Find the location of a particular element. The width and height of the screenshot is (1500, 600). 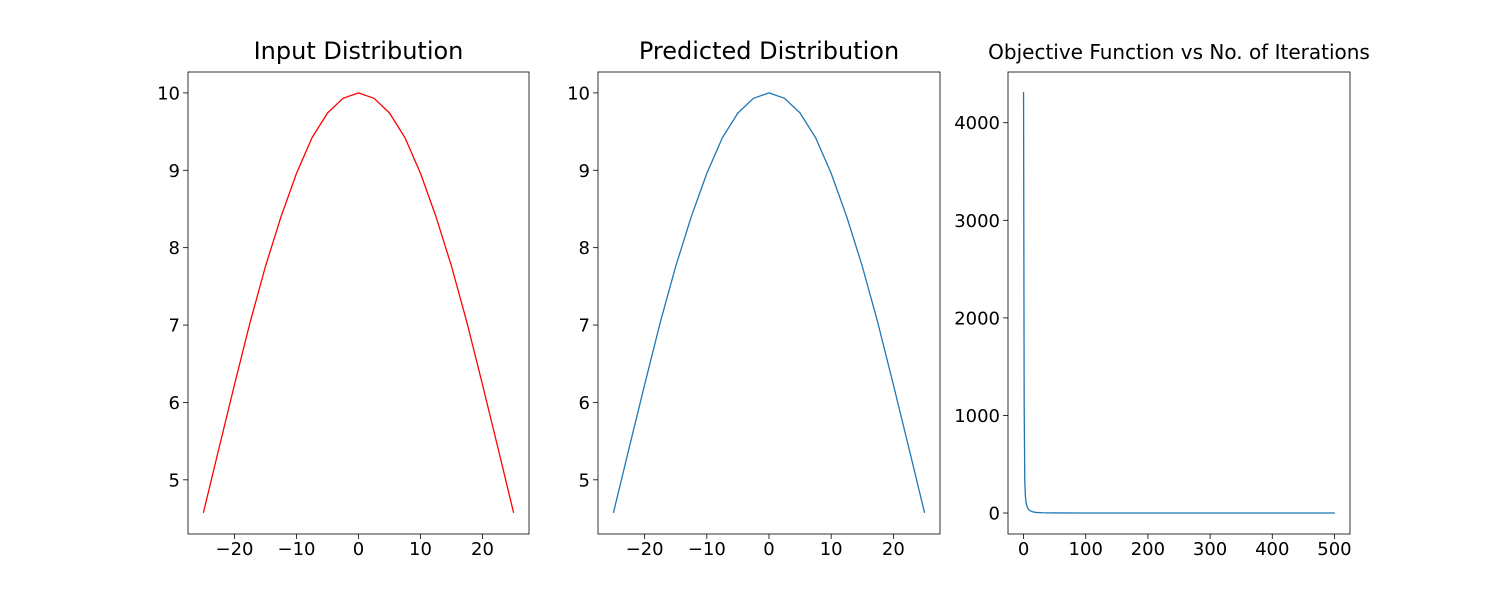

y-tick-label: 3000 is located at coordinates (977, 221).